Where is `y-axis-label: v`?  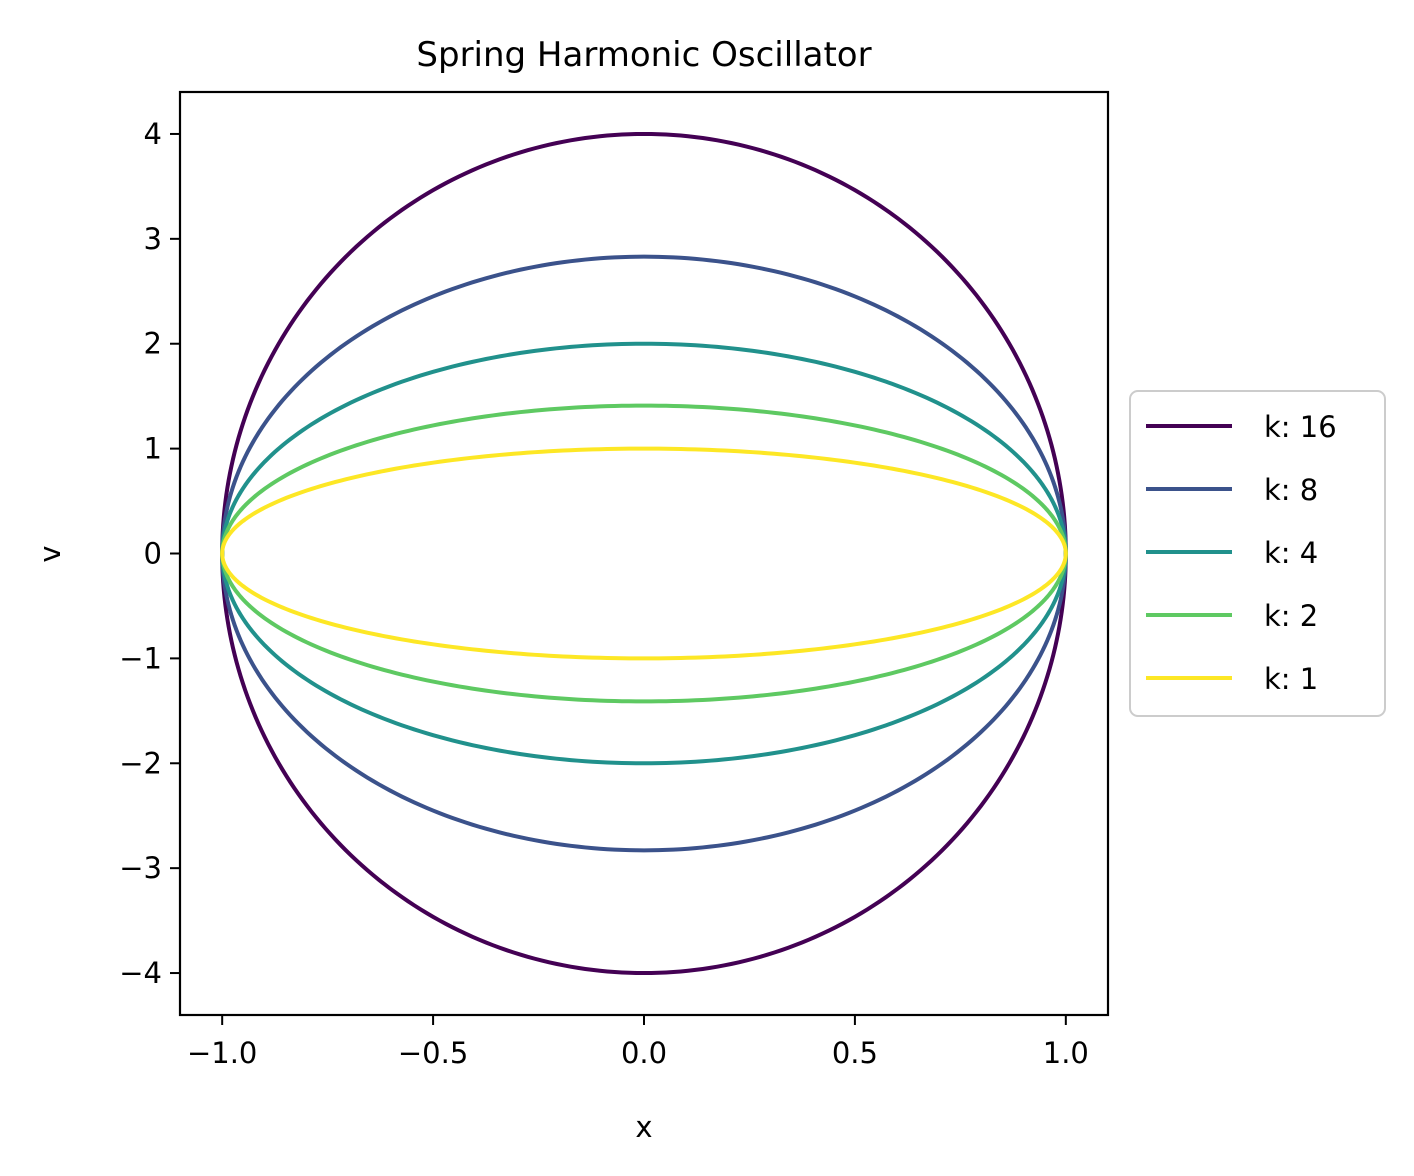 y-axis-label: v is located at coordinates (50, 553).